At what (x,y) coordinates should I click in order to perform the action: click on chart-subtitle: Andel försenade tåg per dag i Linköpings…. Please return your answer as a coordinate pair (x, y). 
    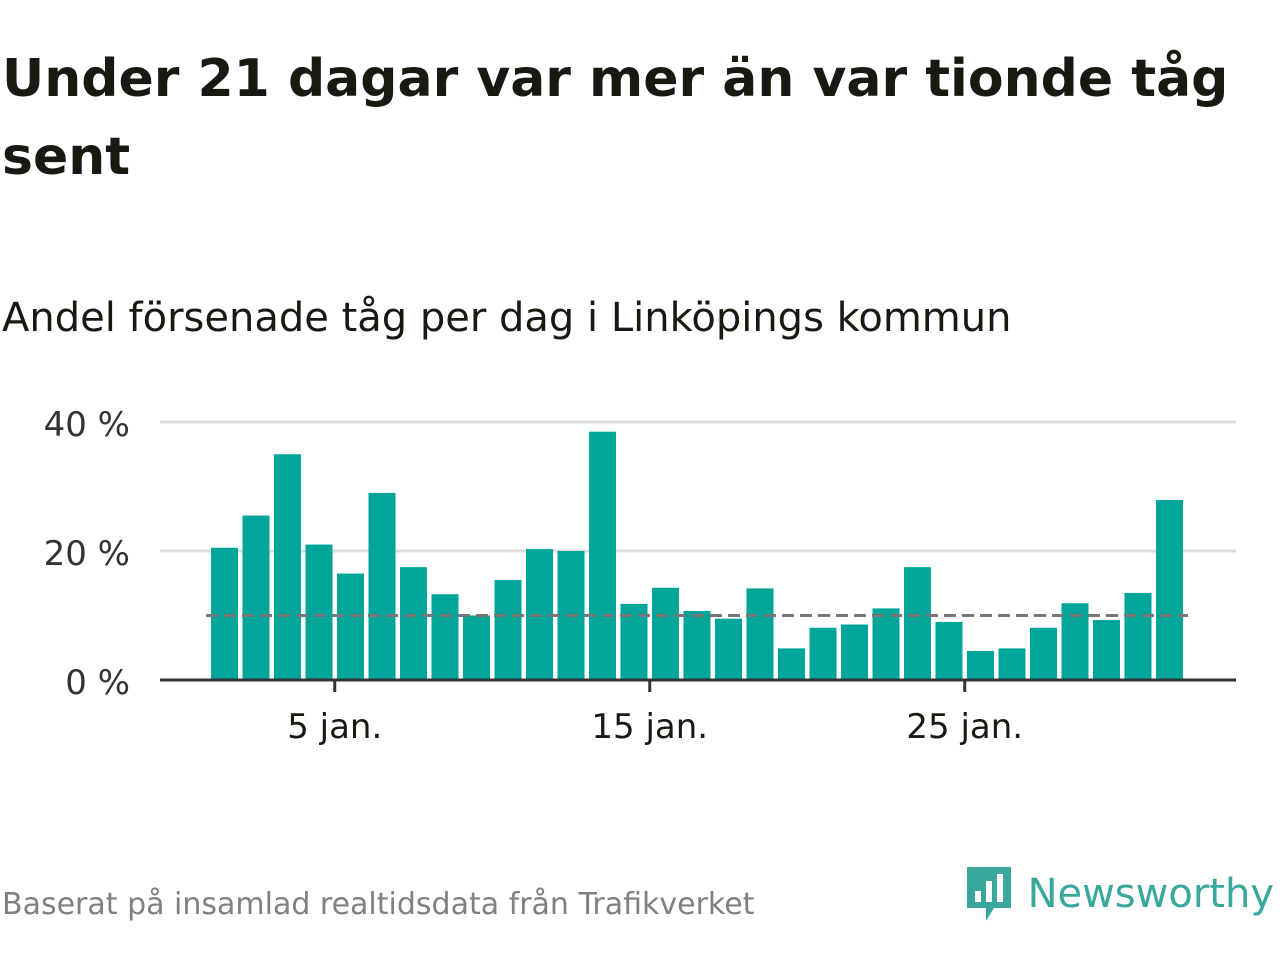
    Looking at the image, I should click on (507, 318).